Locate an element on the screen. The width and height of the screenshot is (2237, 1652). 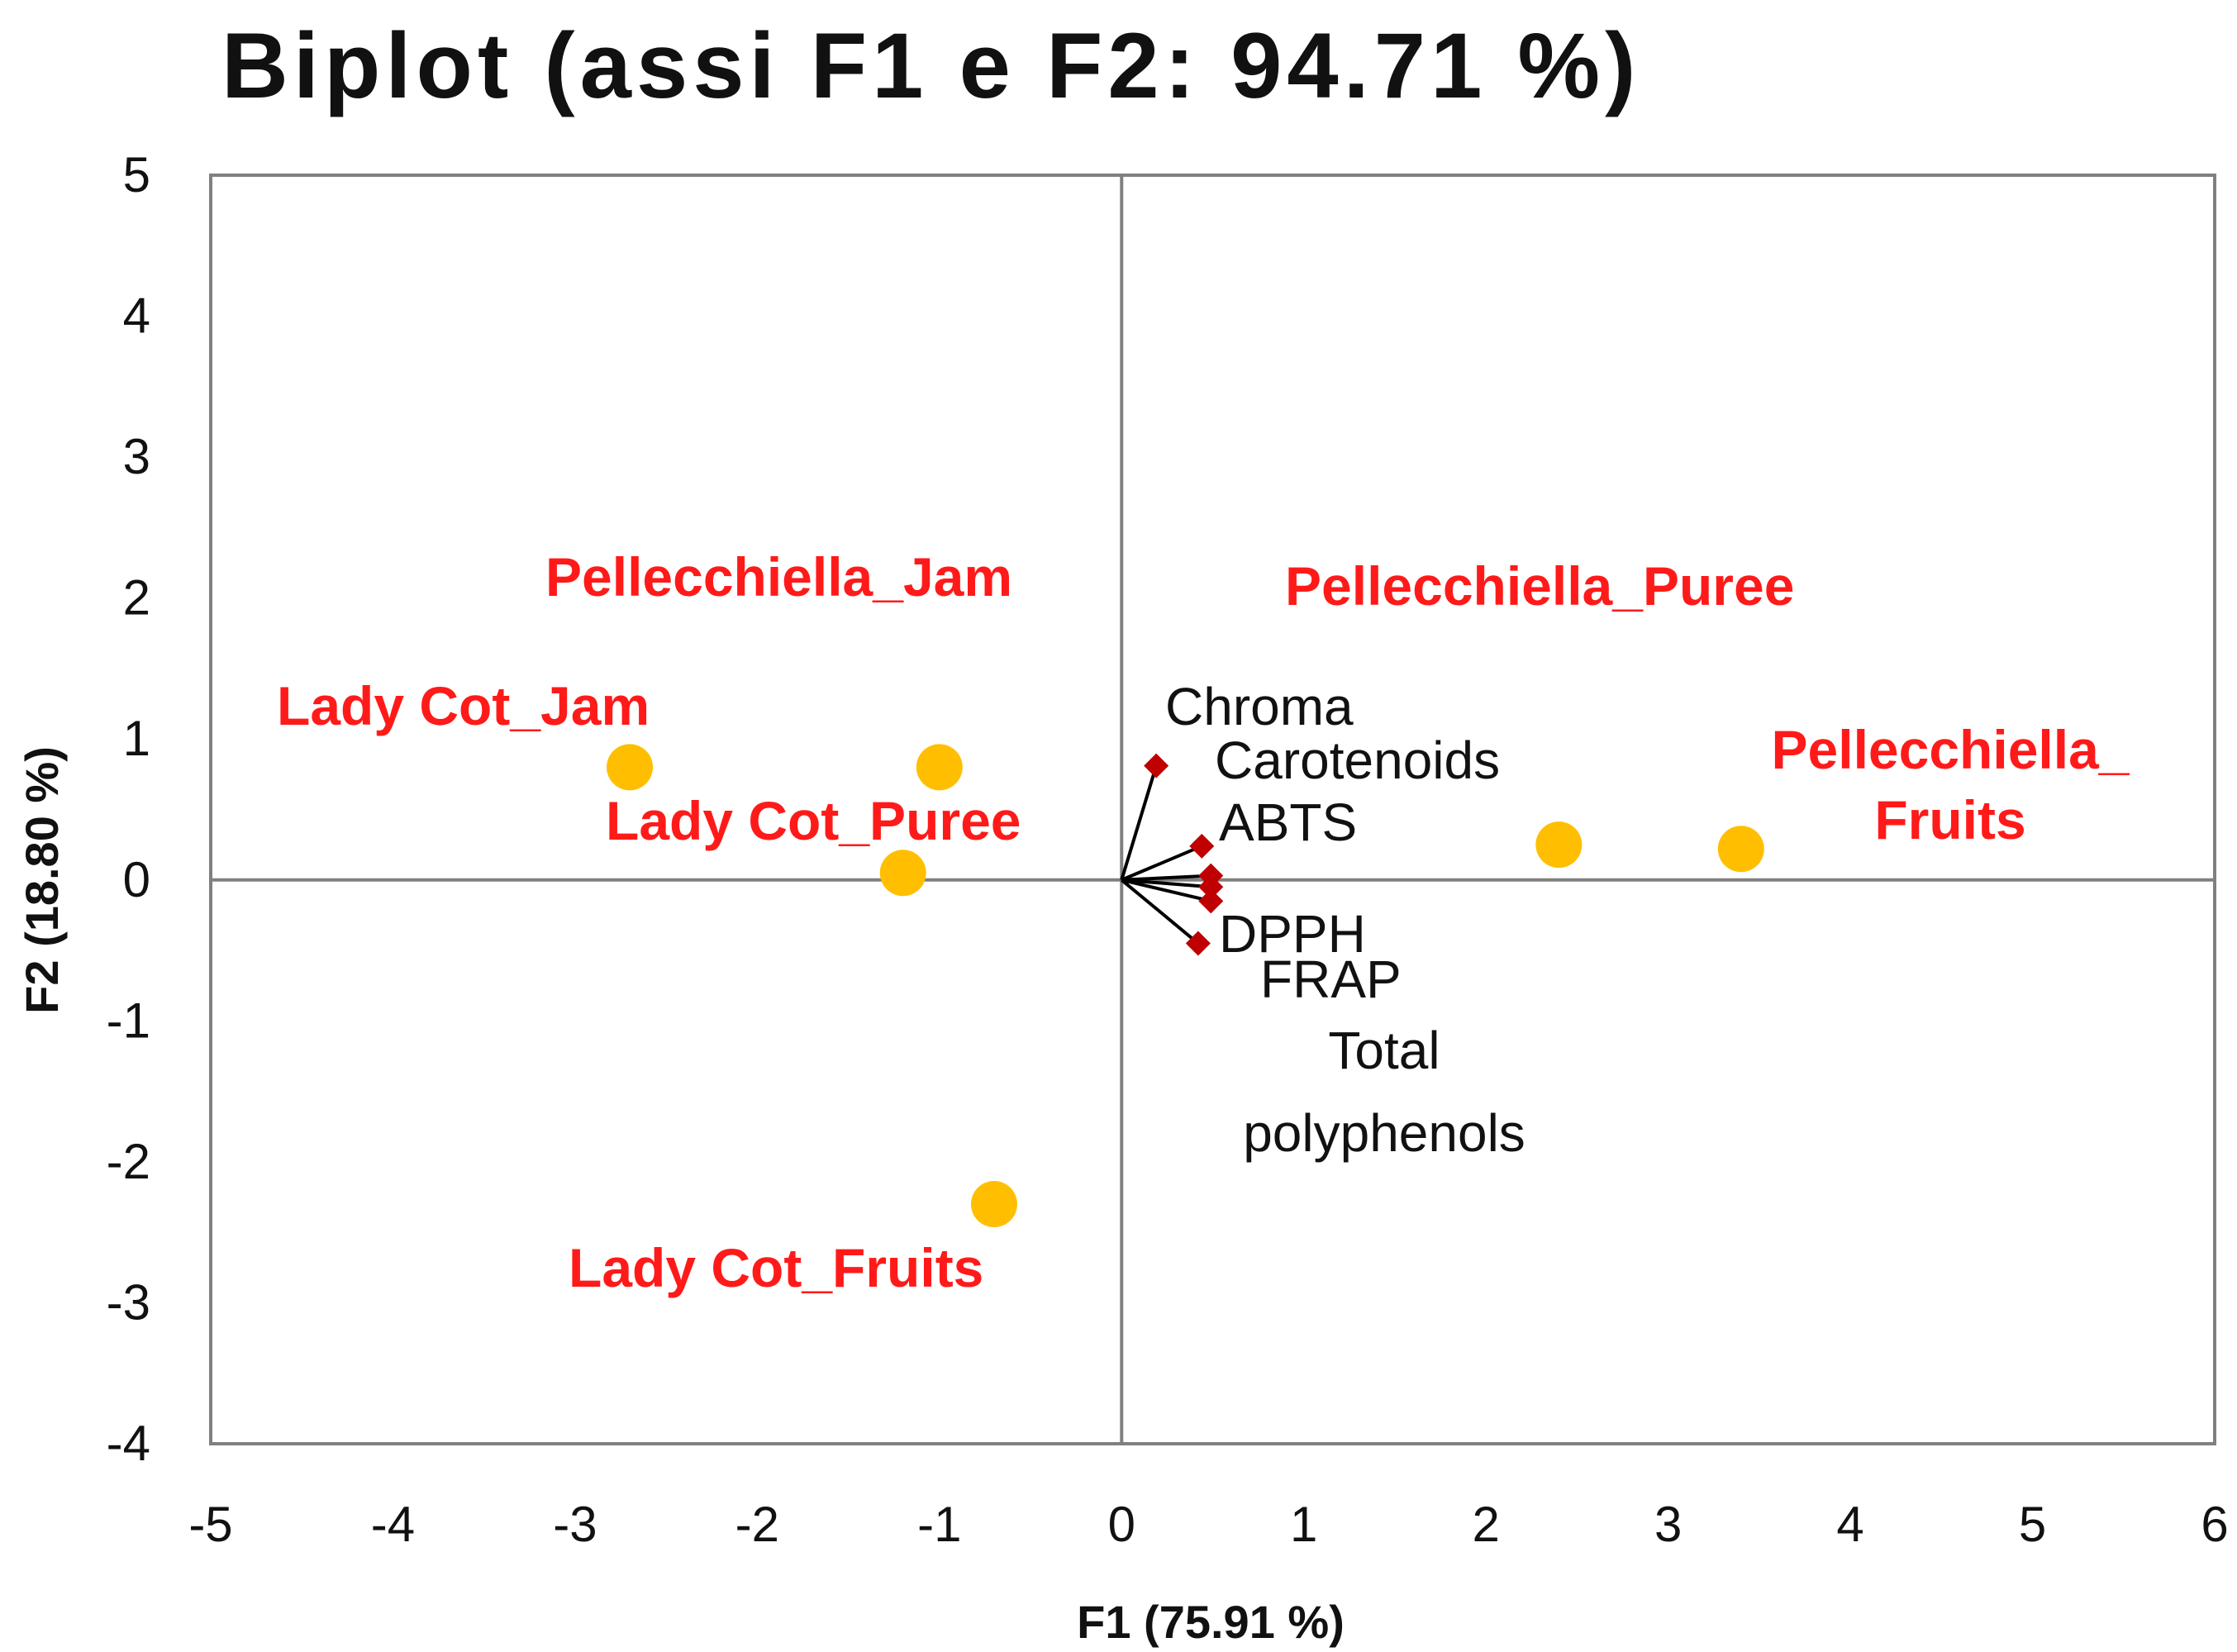
x-tick-label: 1 is located at coordinates (1303, 1524).